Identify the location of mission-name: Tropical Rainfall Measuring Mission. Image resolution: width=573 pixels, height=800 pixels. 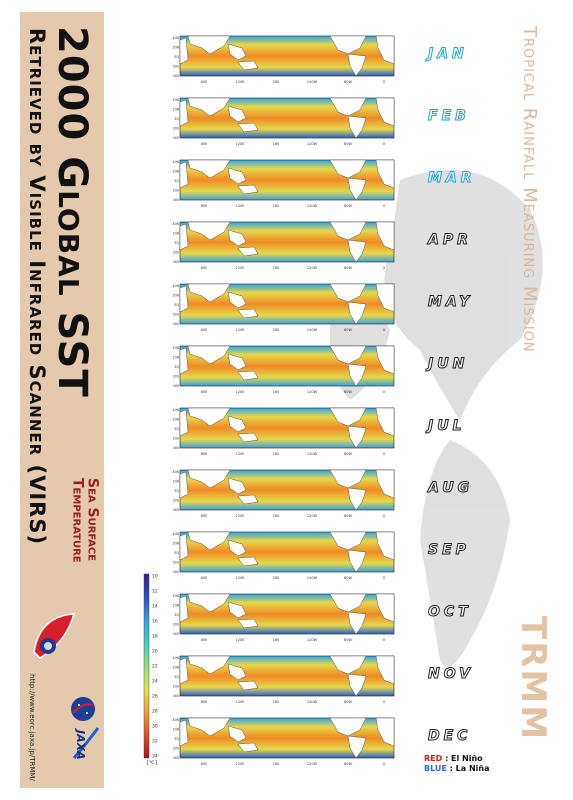
(529, 189).